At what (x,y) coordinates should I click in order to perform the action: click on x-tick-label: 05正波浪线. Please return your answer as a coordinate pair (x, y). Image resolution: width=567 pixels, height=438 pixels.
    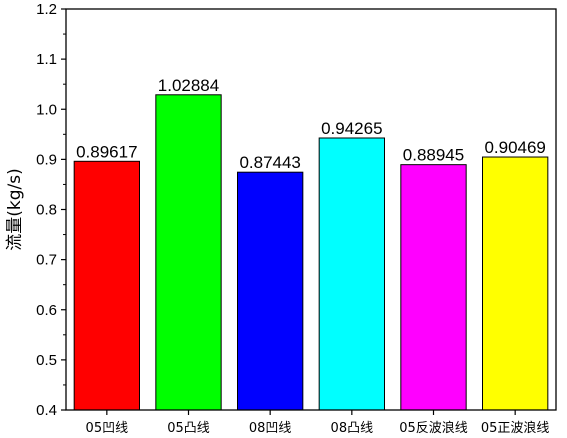
    Looking at the image, I should click on (515, 428).